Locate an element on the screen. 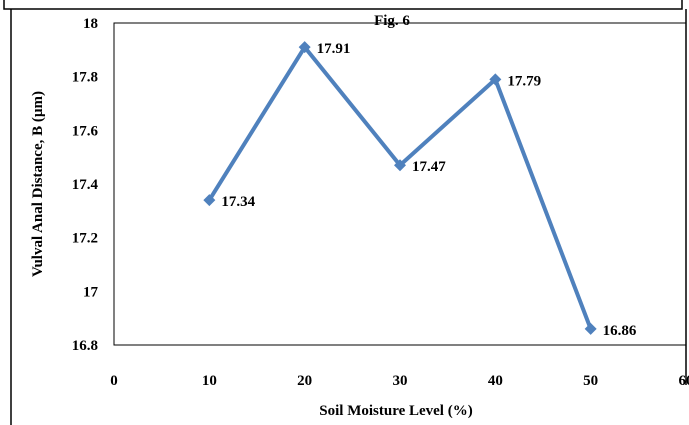 This screenshot has width=689, height=425. frame-top-box is located at coordinates (343, 5).